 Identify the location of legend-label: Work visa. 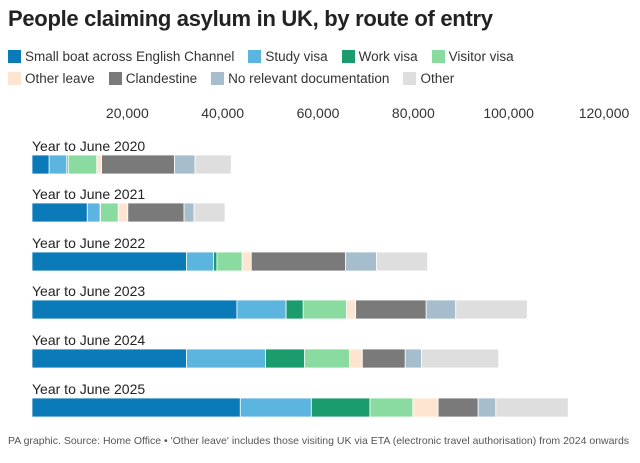
(388, 56).